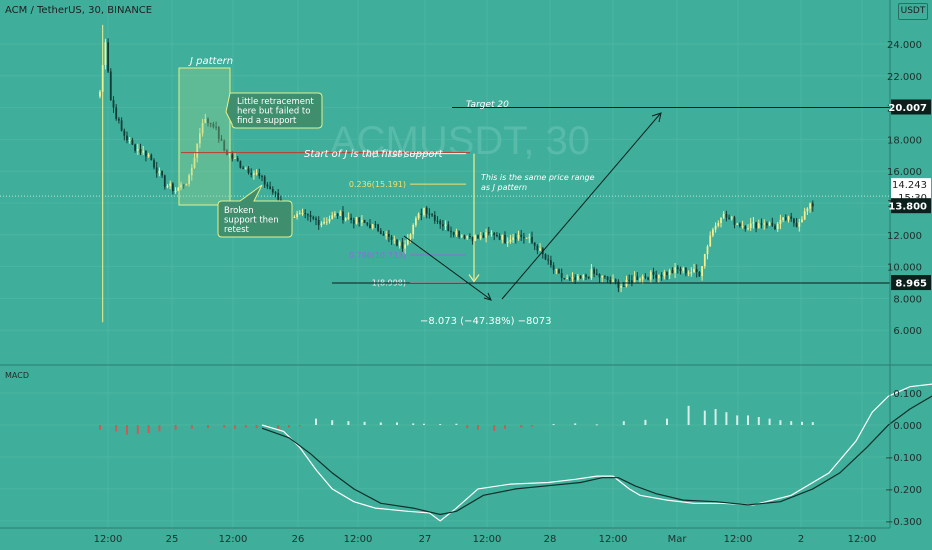 The width and height of the screenshot is (932, 550). What do you see at coordinates (903, 522) in the screenshot?
I see `macd-tick-label: −0.300` at bounding box center [903, 522].